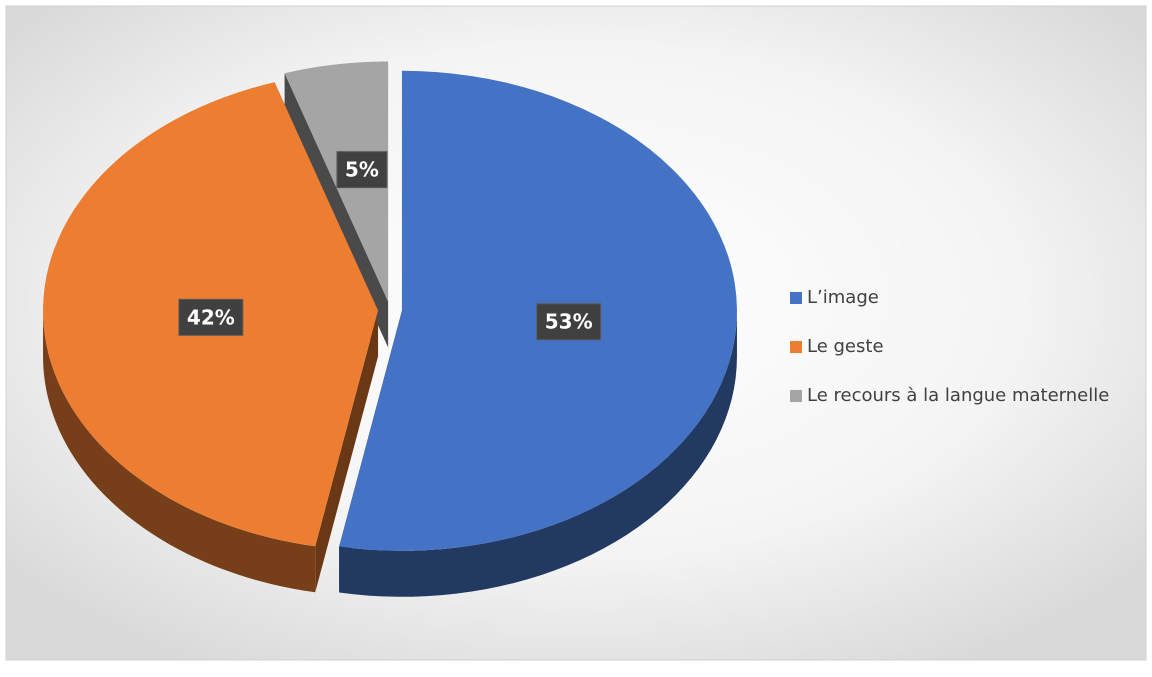  What do you see at coordinates (958, 395) in the screenshot?
I see `legend-label: Le recours à la langue maternelle` at bounding box center [958, 395].